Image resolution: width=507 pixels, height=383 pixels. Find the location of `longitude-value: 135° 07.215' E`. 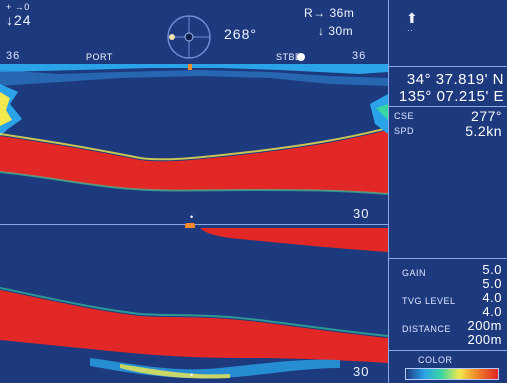

longitude-value: 135° 07.215' E is located at coordinates (451, 96).